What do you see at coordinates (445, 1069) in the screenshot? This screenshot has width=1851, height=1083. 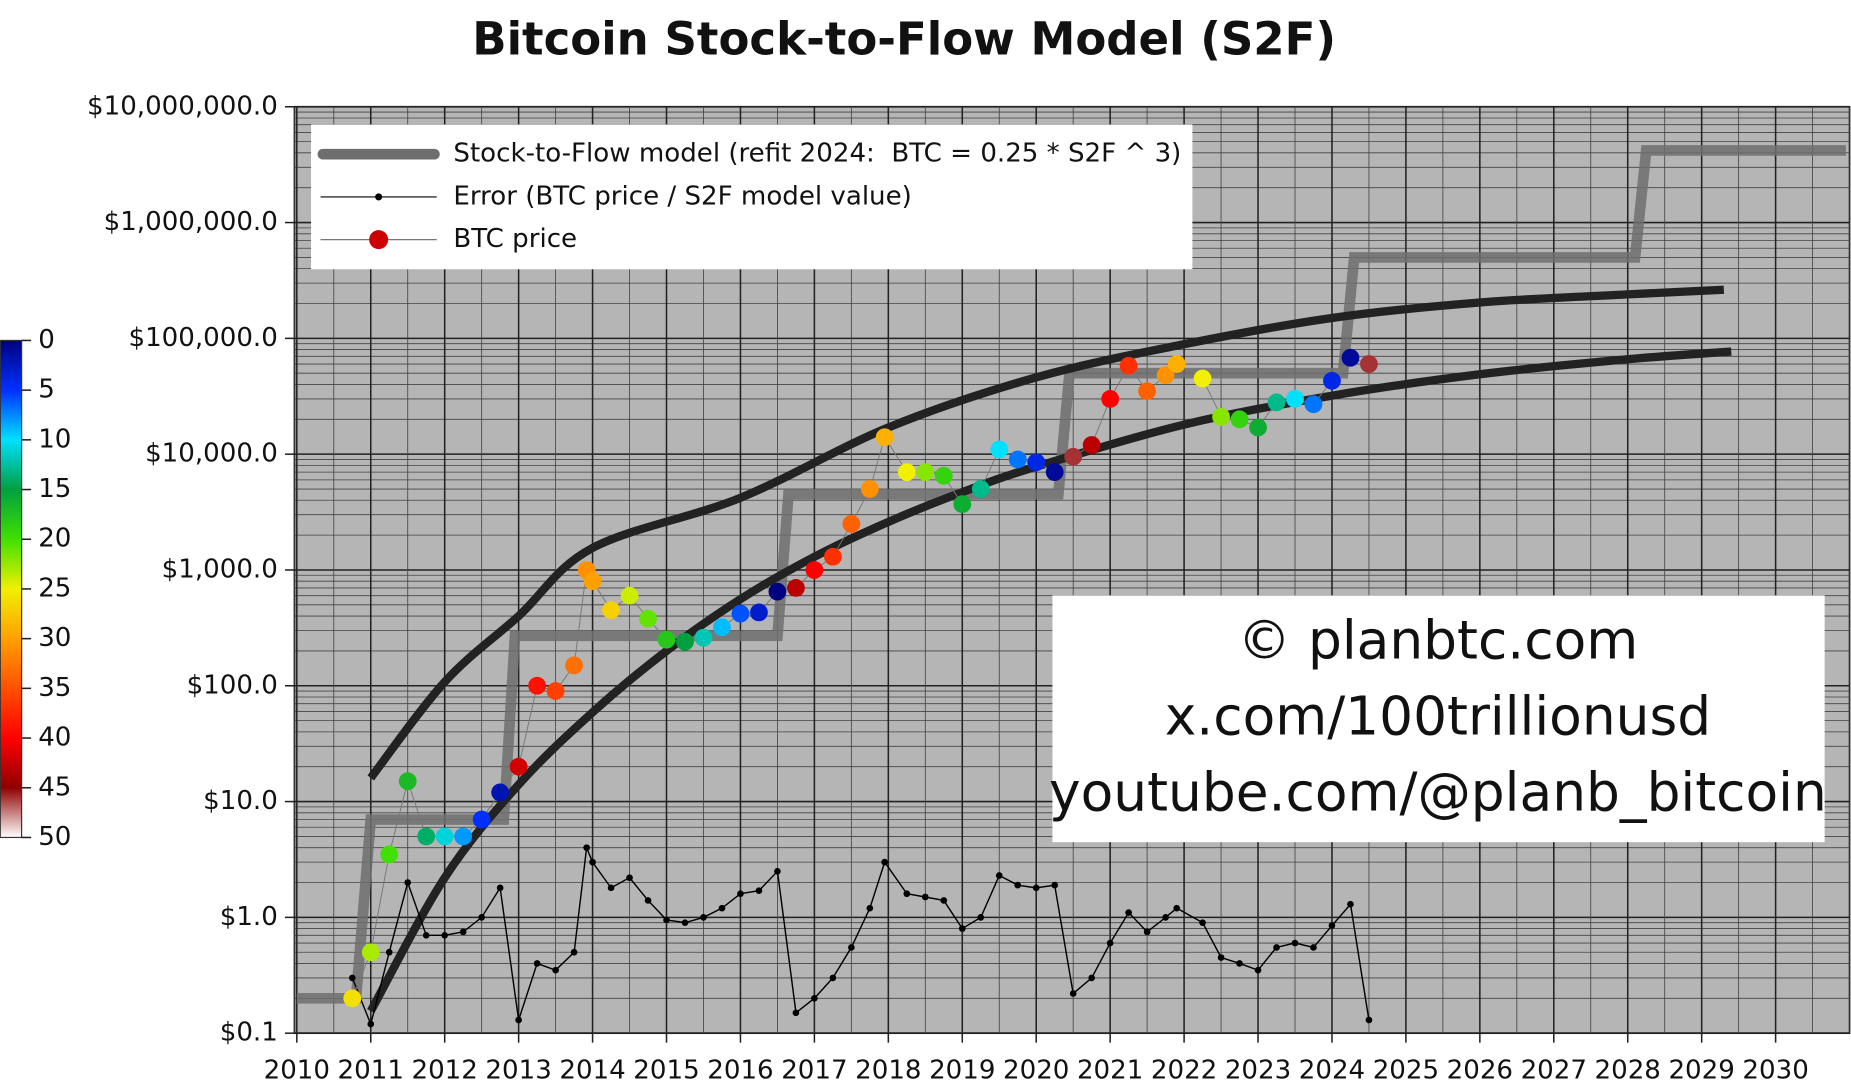 I see `x-tick-label: 2012` at bounding box center [445, 1069].